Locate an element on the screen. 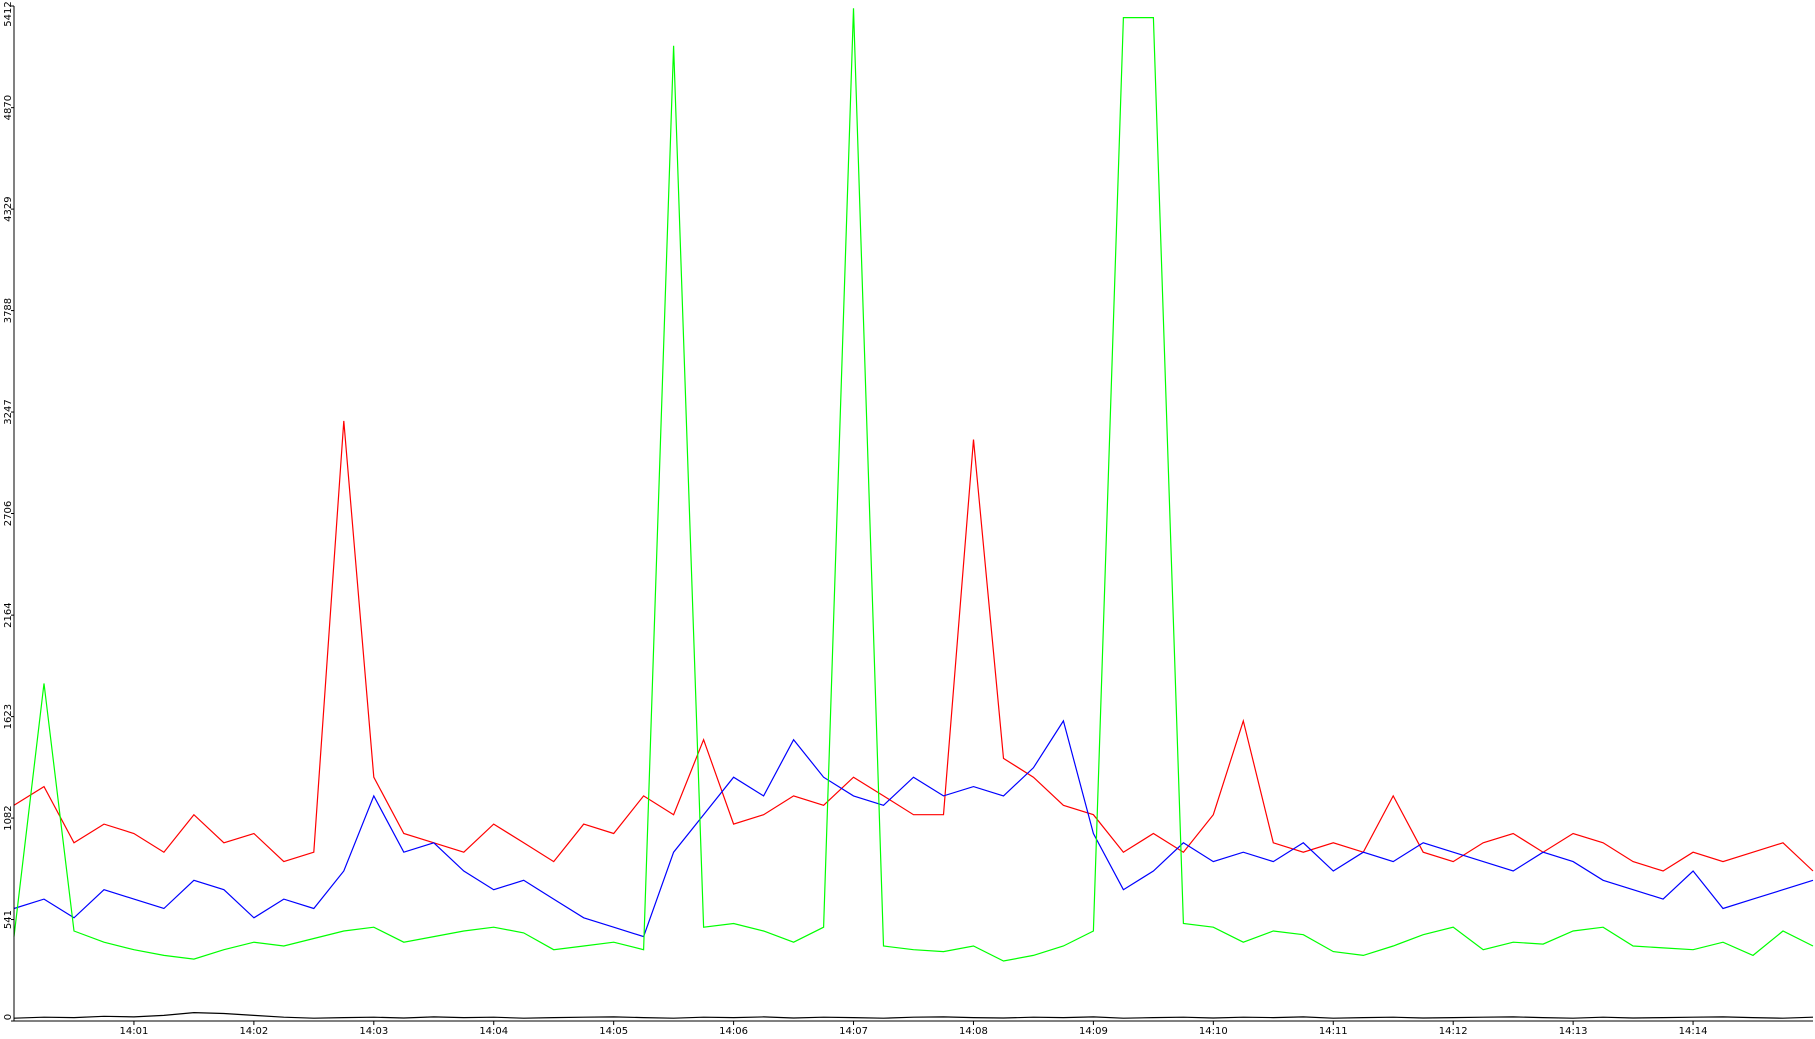  x-tick-label: 14:07 is located at coordinates (853, 1031).